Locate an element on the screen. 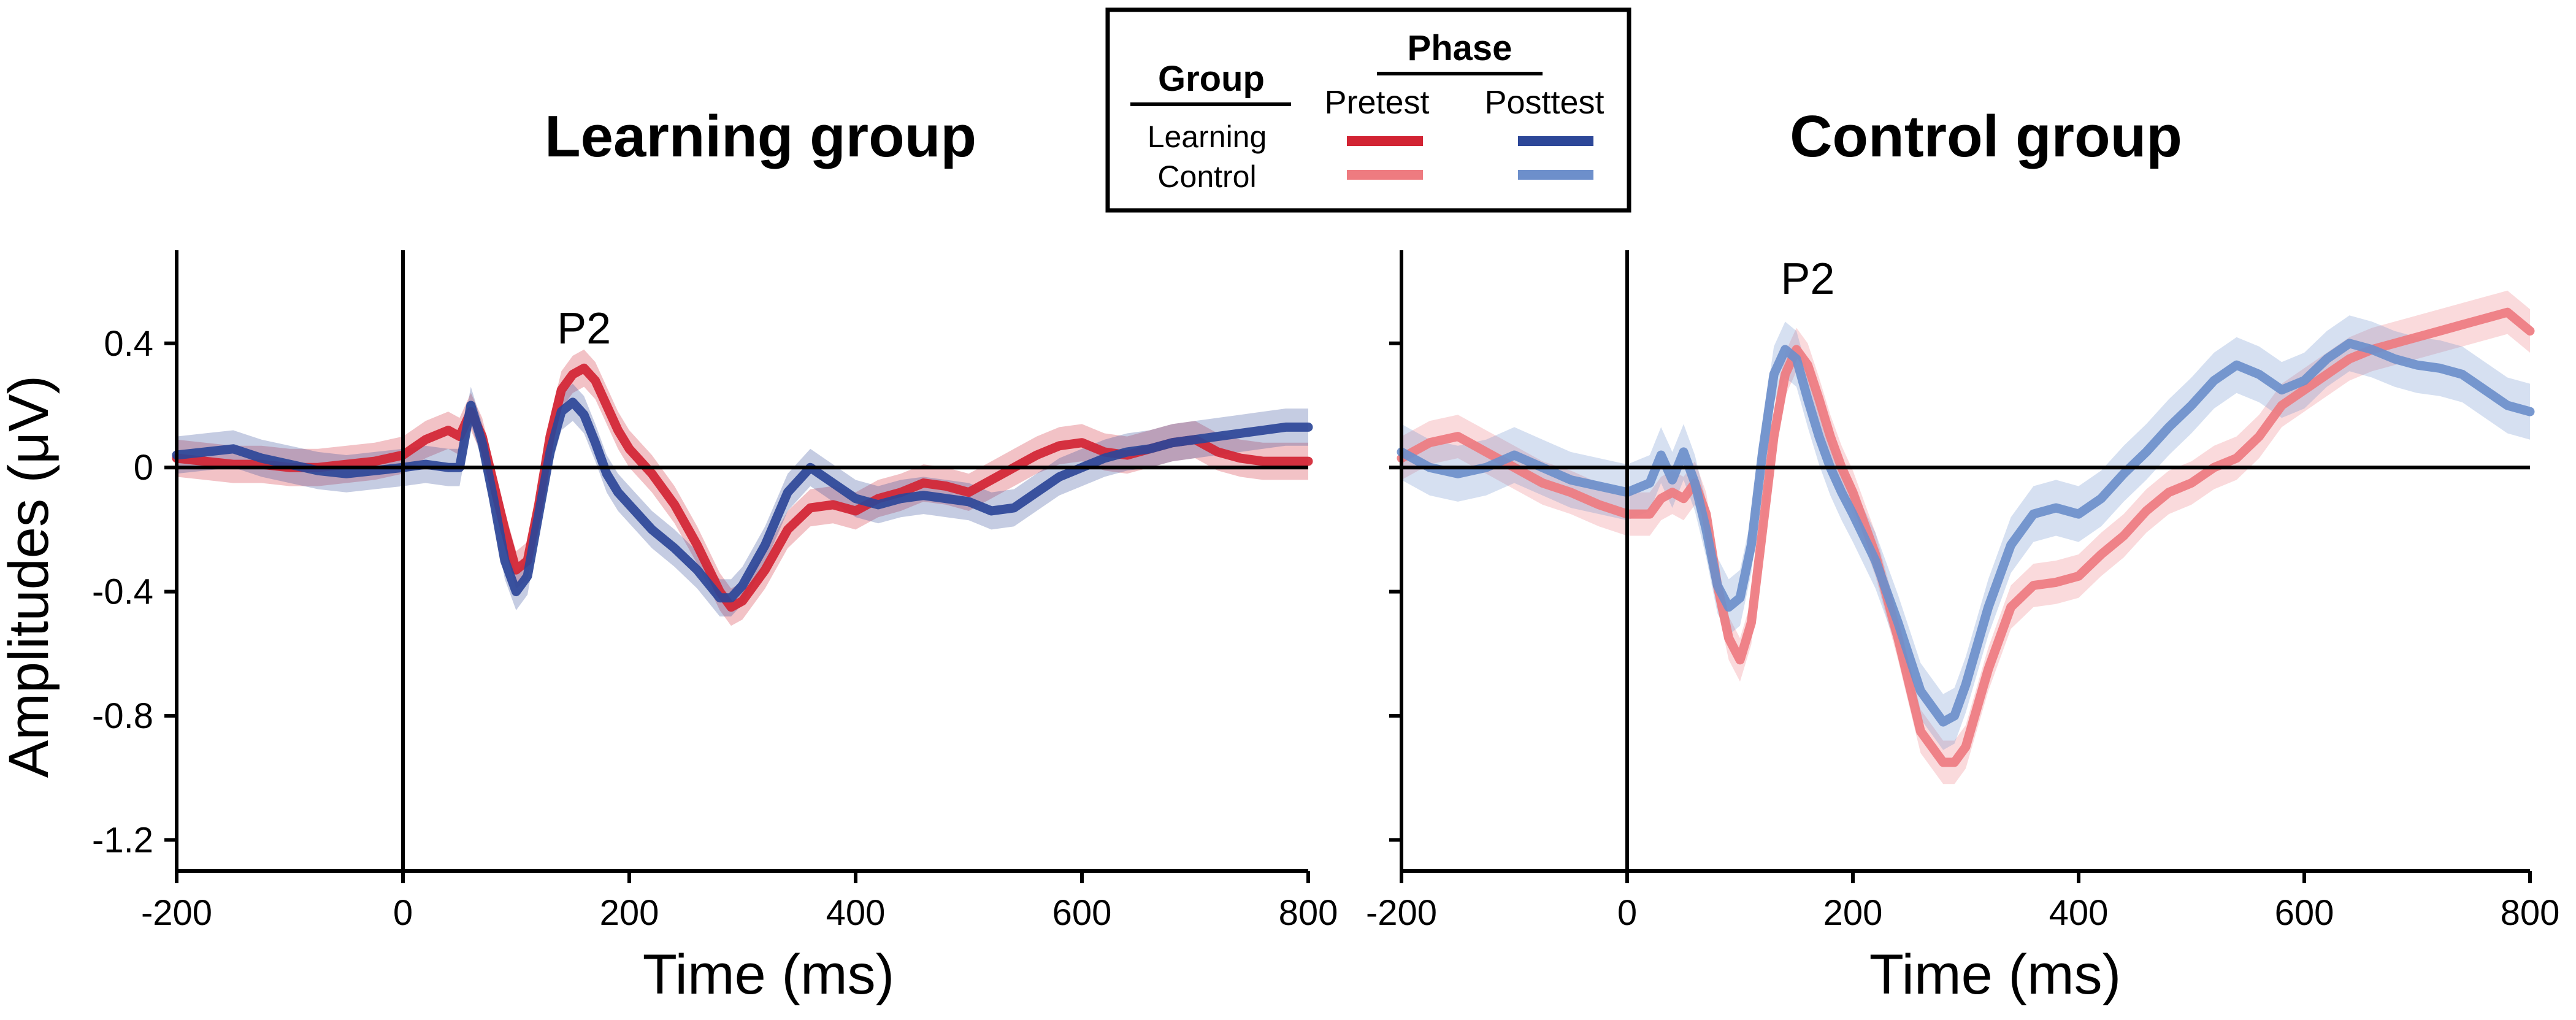 This screenshot has height=1020, width=2576. learning-y-tick-label: 0.4 is located at coordinates (128, 344).